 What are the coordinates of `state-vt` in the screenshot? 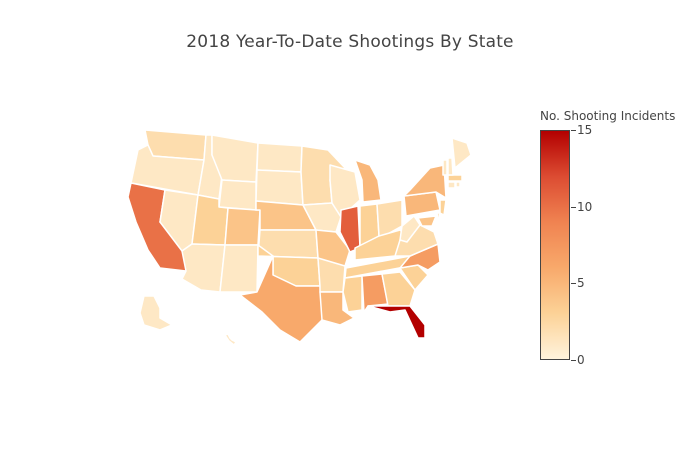 It's located at (445, 167).